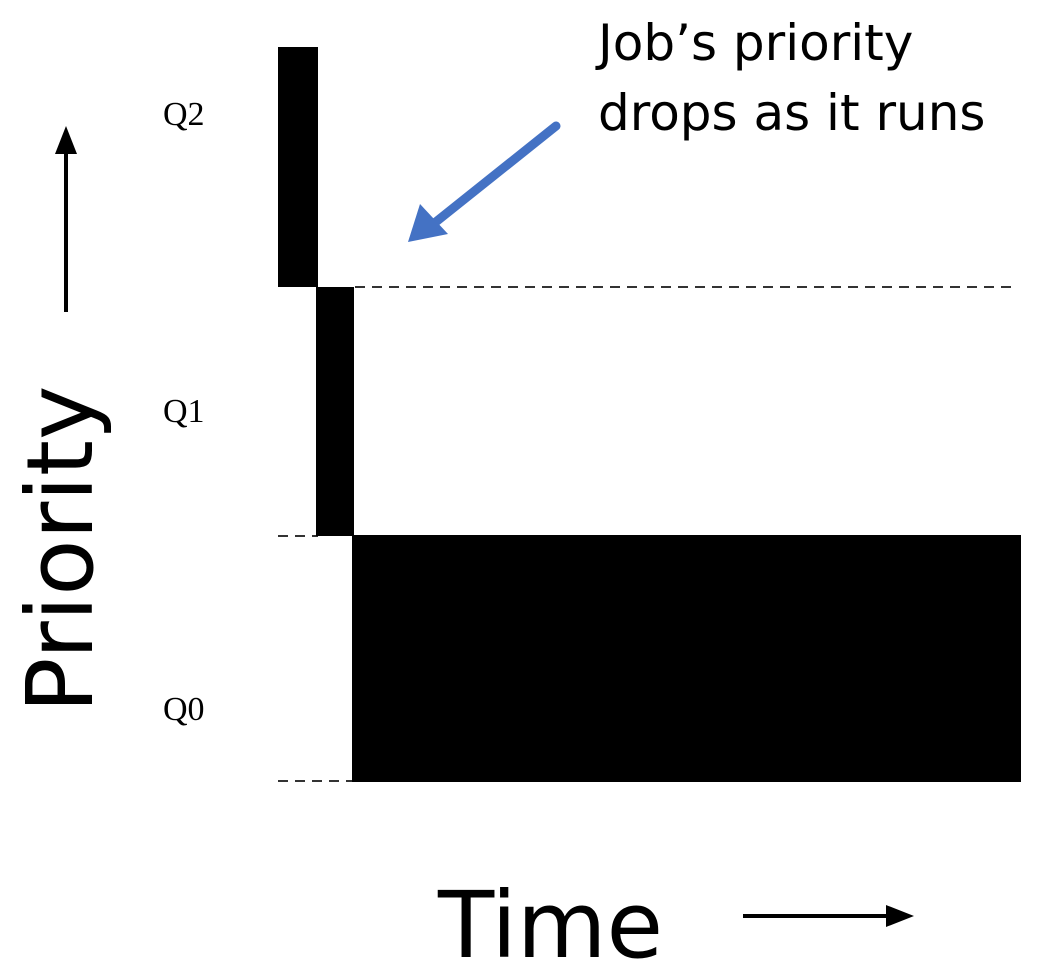 The width and height of the screenshot is (1048, 965). What do you see at coordinates (550, 918) in the screenshot?
I see `x-axis-title: Time` at bounding box center [550, 918].